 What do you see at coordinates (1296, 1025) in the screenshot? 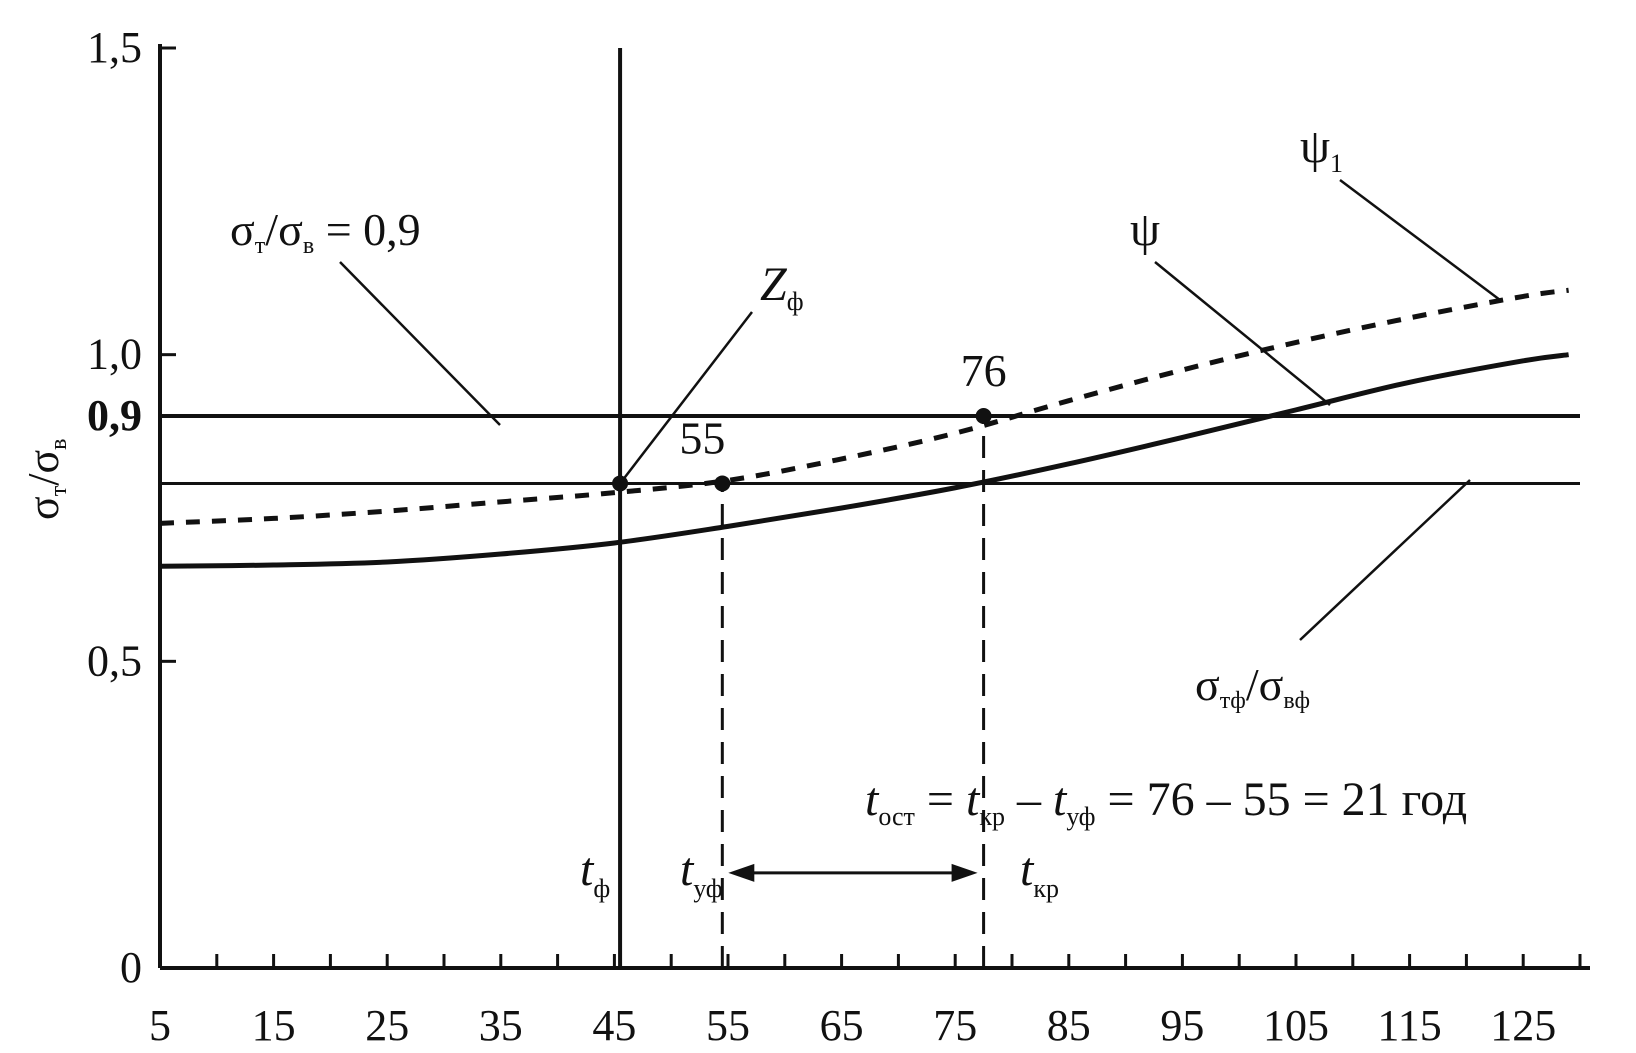
I see `x-tick-label: 105` at bounding box center [1296, 1025].